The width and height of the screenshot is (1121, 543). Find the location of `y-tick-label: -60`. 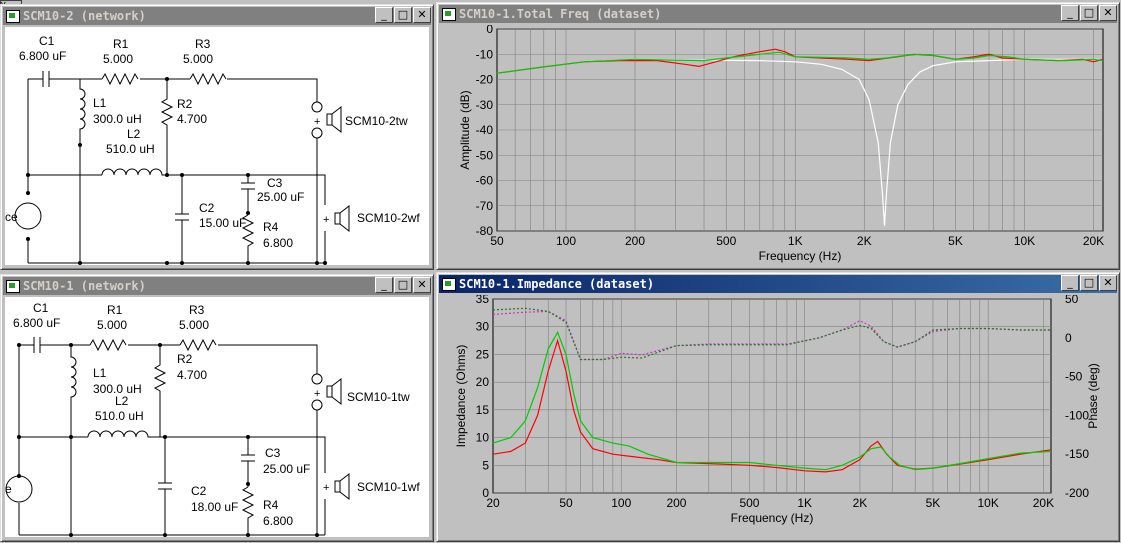

y-tick-label: -60 is located at coordinates (485, 181).